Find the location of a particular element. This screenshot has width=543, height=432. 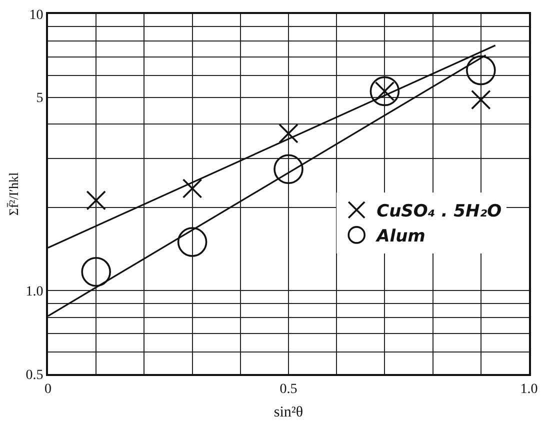

legend-label: Alum is located at coordinates (400, 236).